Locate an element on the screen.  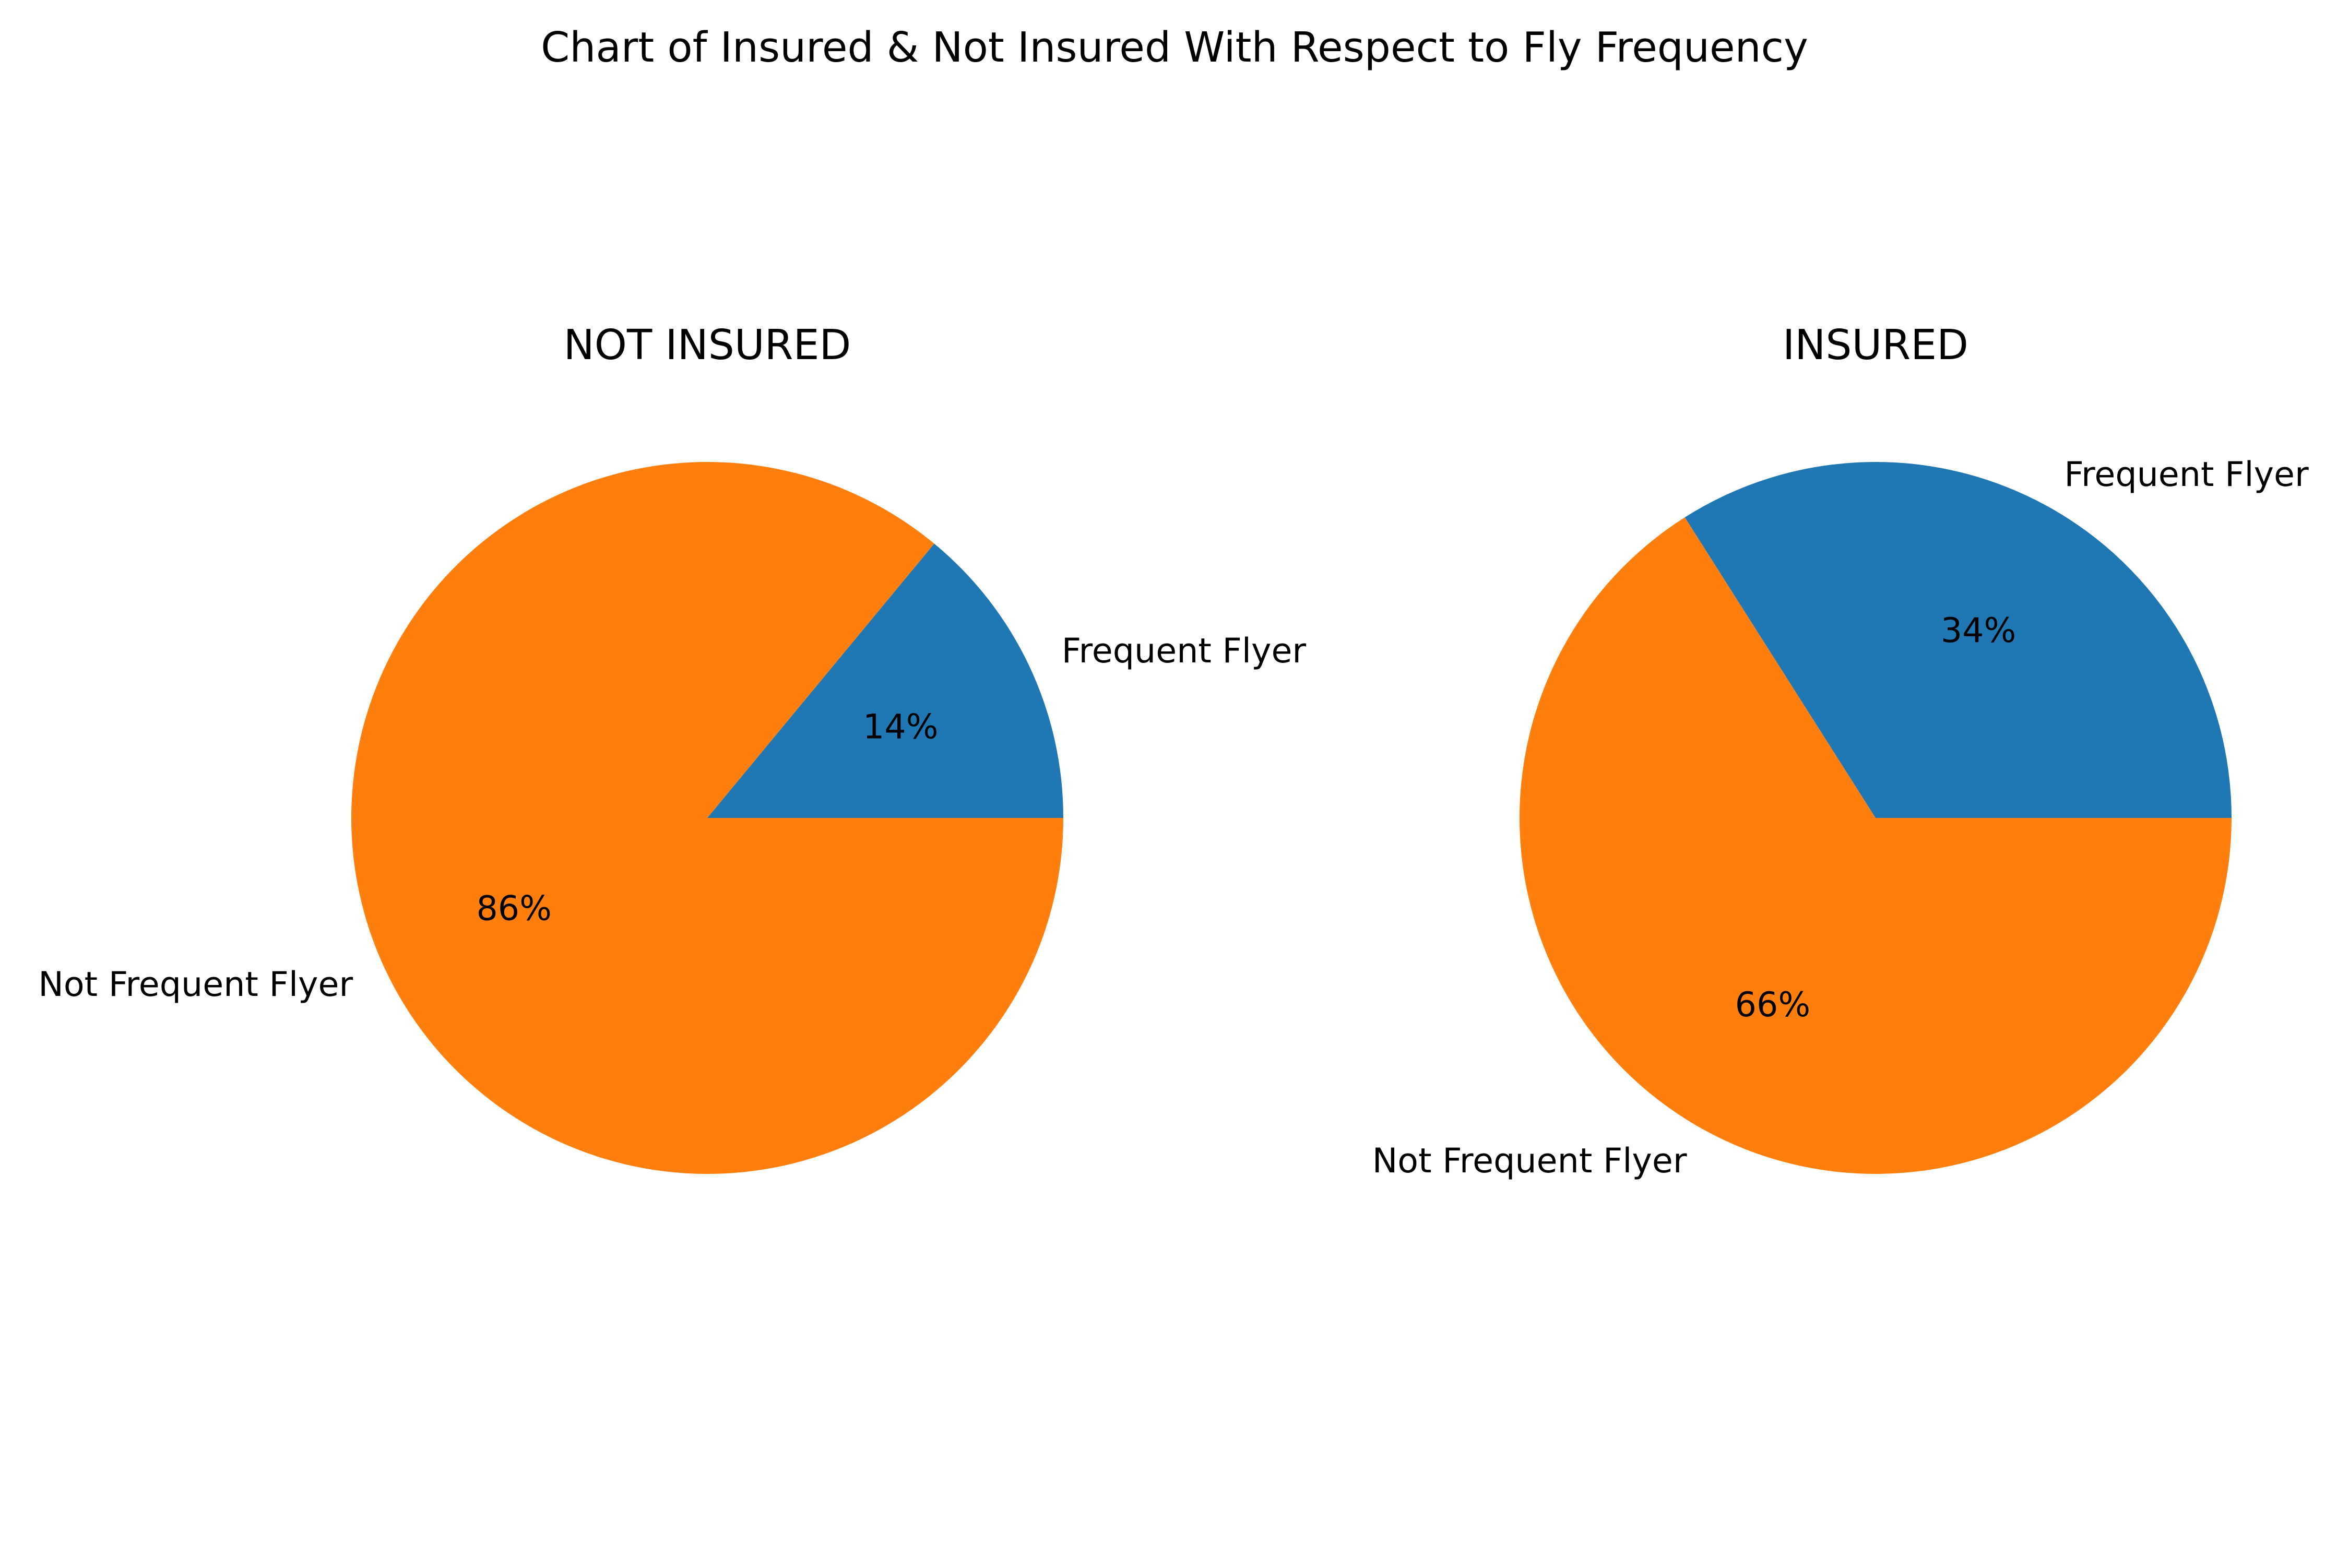
slice-label-insured-0: Frequent Flyer is located at coordinates (2186, 474).